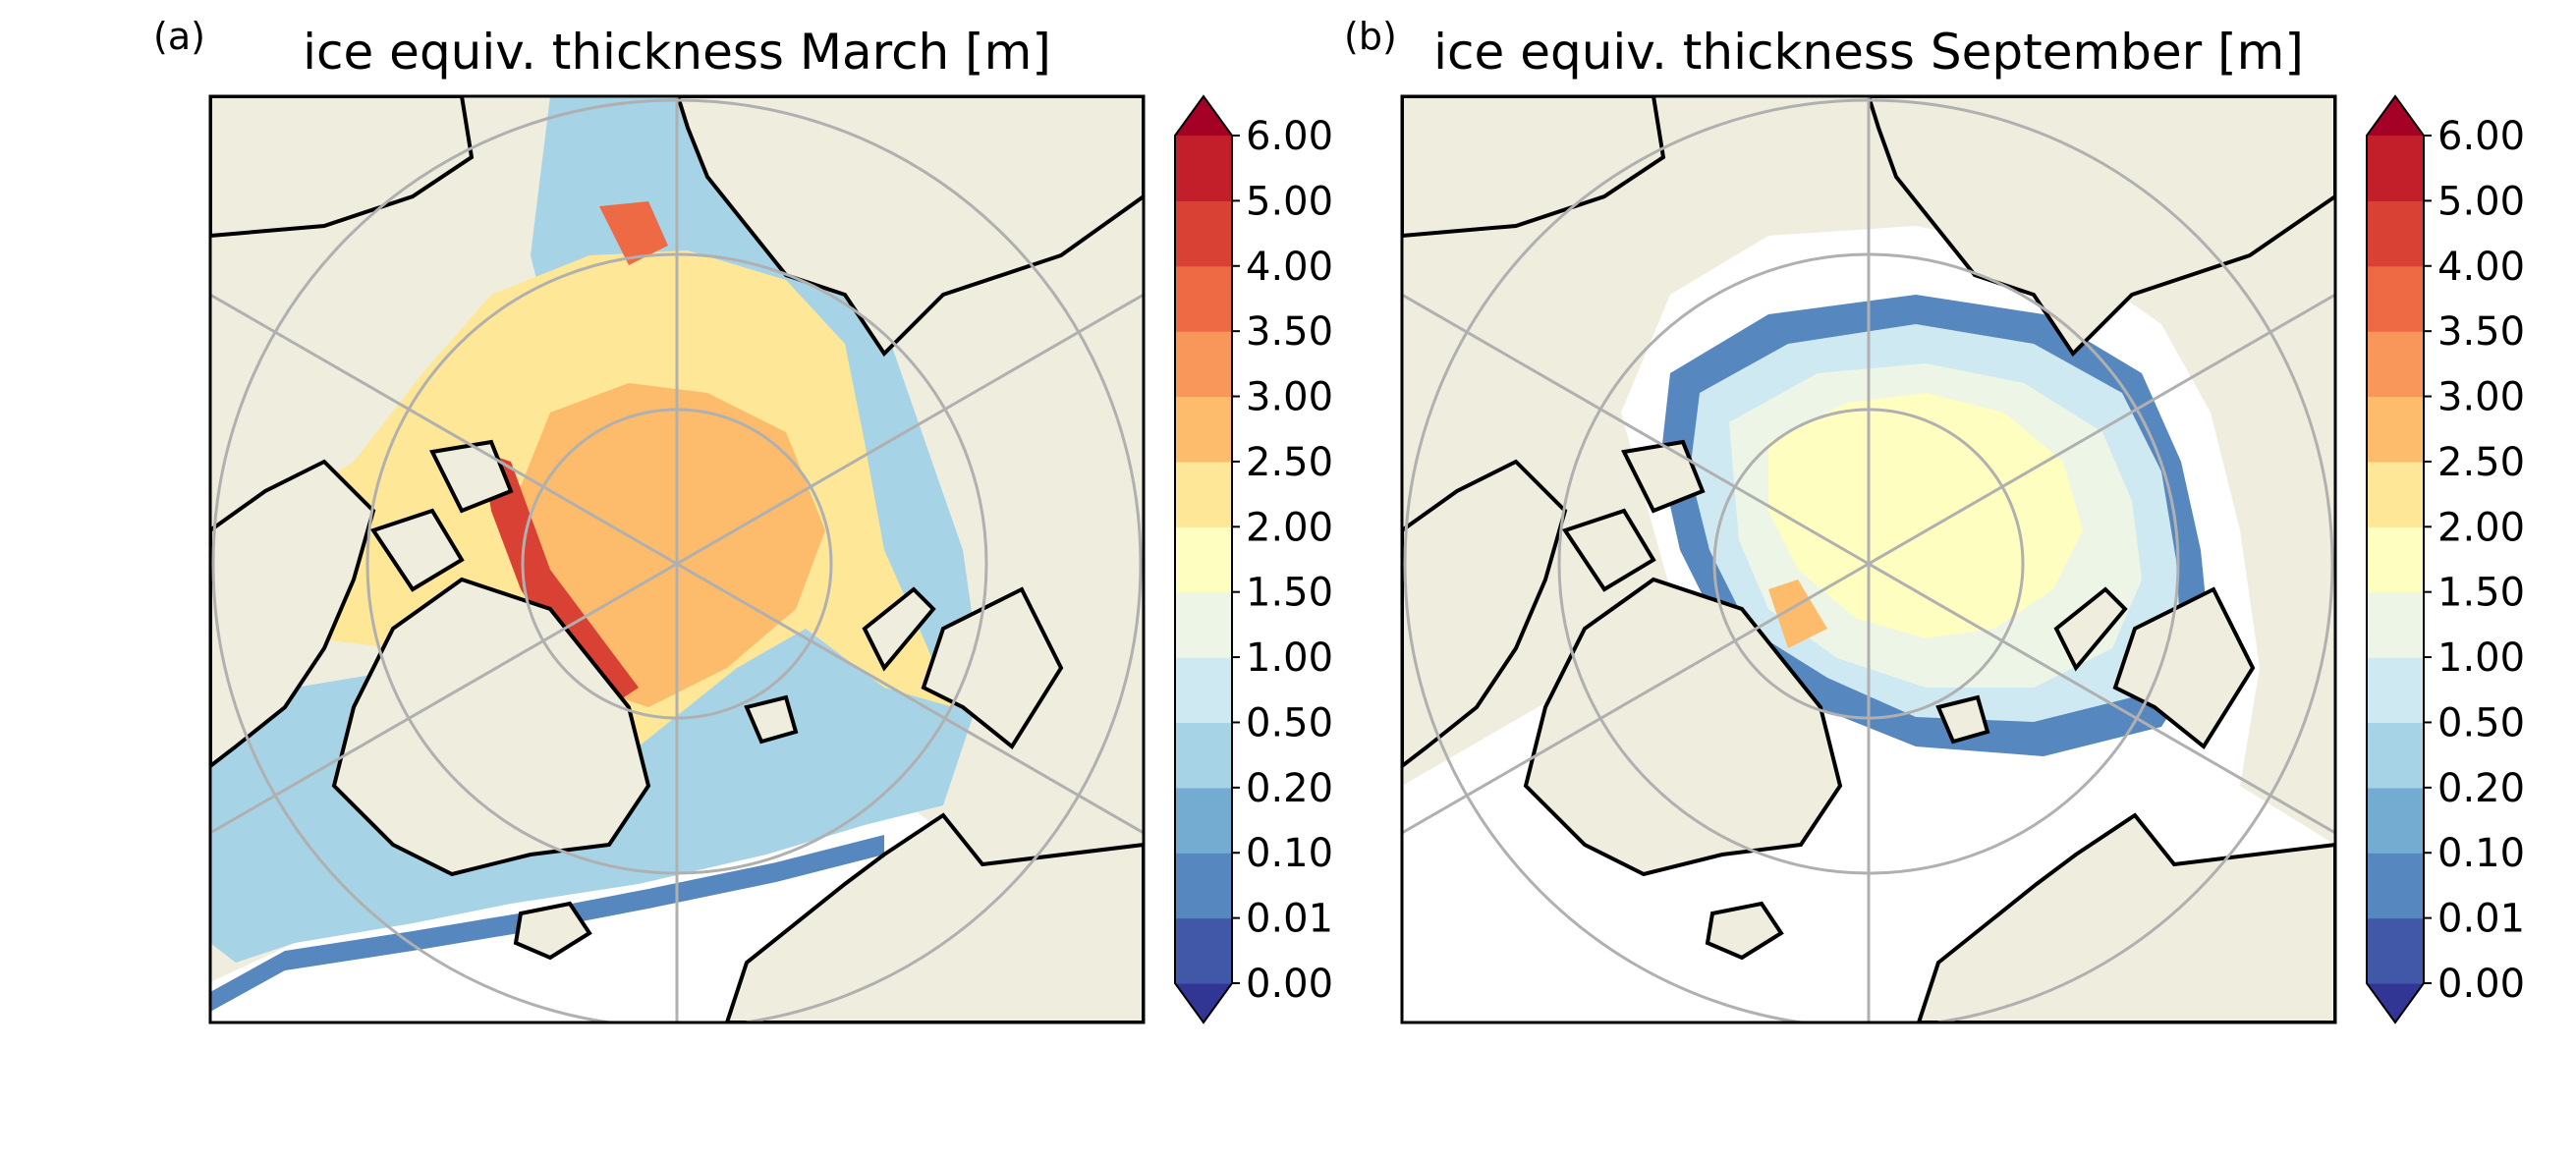  I want to click on colorbar-b-tick-label: 0.20, so click(2481, 788).